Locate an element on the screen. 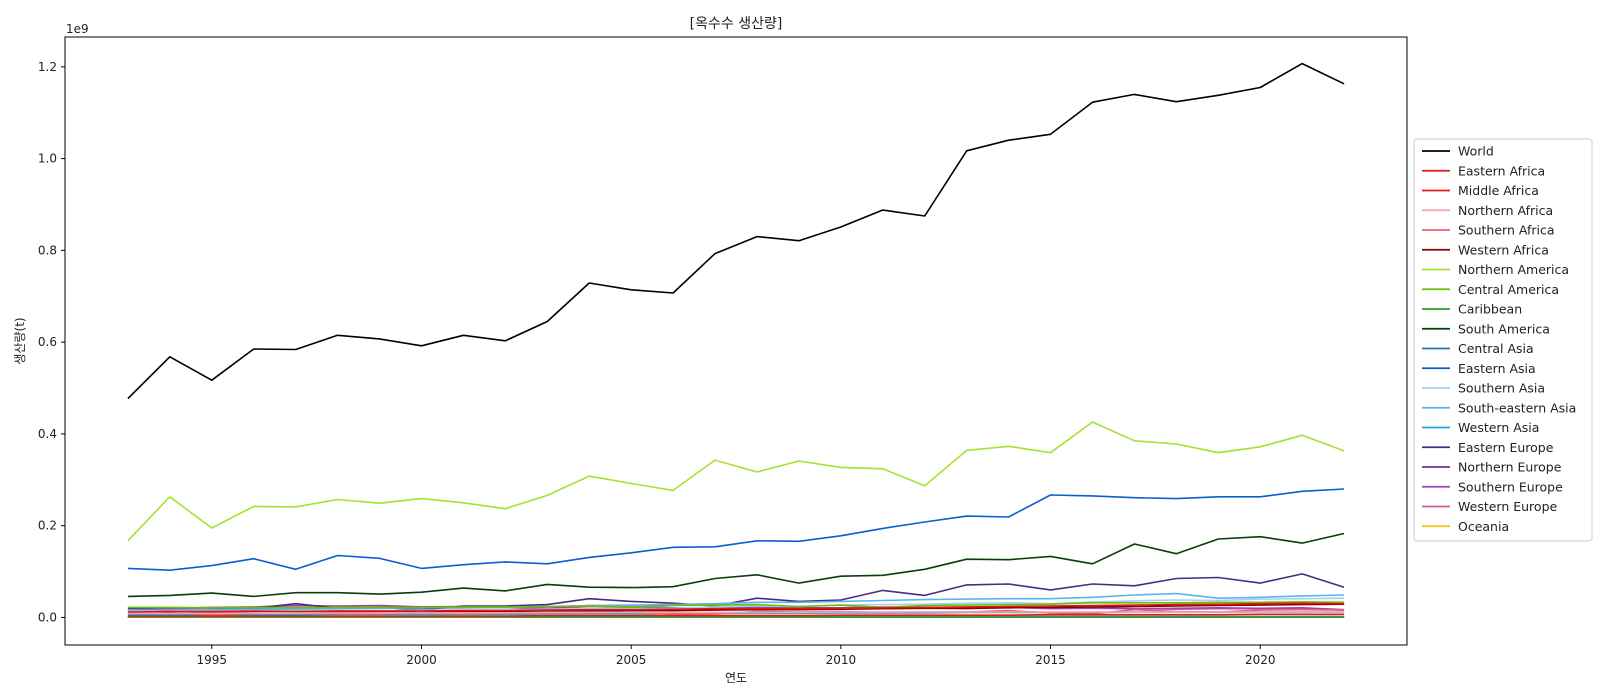 This screenshot has width=1600, height=700. x-axis-label: 연도 is located at coordinates (736, 678).